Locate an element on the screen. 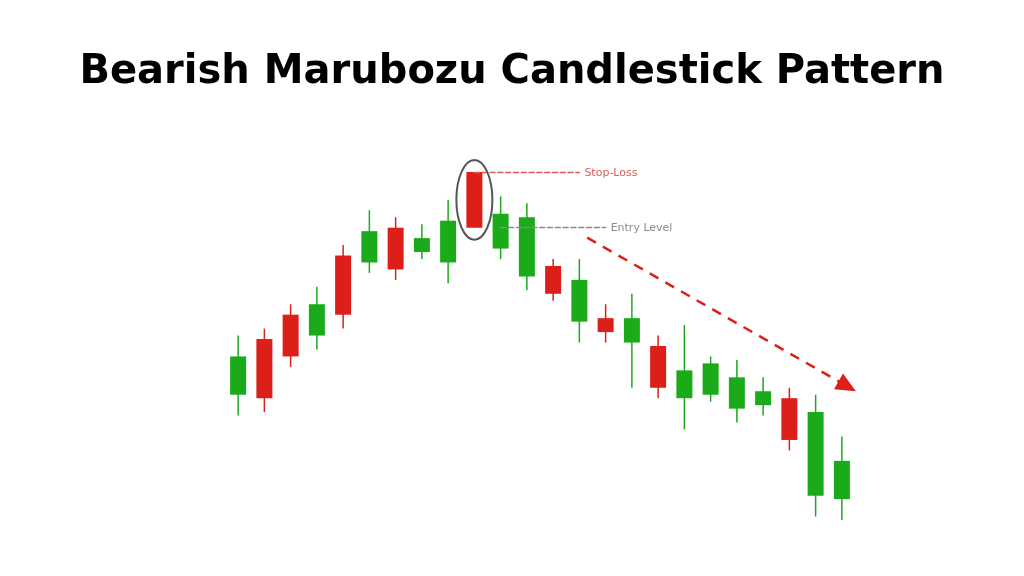 Image resolution: width=1024 pixels, height=576 pixels. ref-line-label: Entry Level is located at coordinates (641, 228).